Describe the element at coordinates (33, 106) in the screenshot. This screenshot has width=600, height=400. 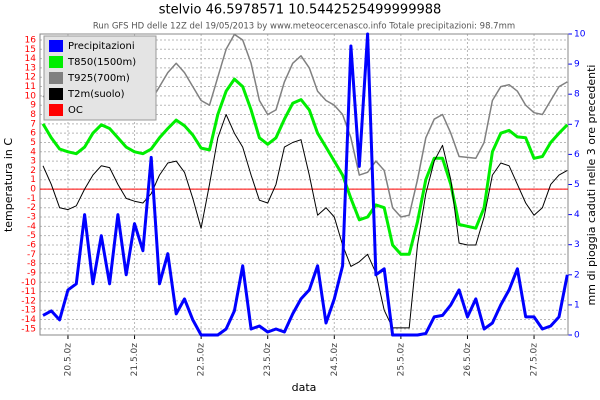
I see `y-tick-label: 9` at that location.